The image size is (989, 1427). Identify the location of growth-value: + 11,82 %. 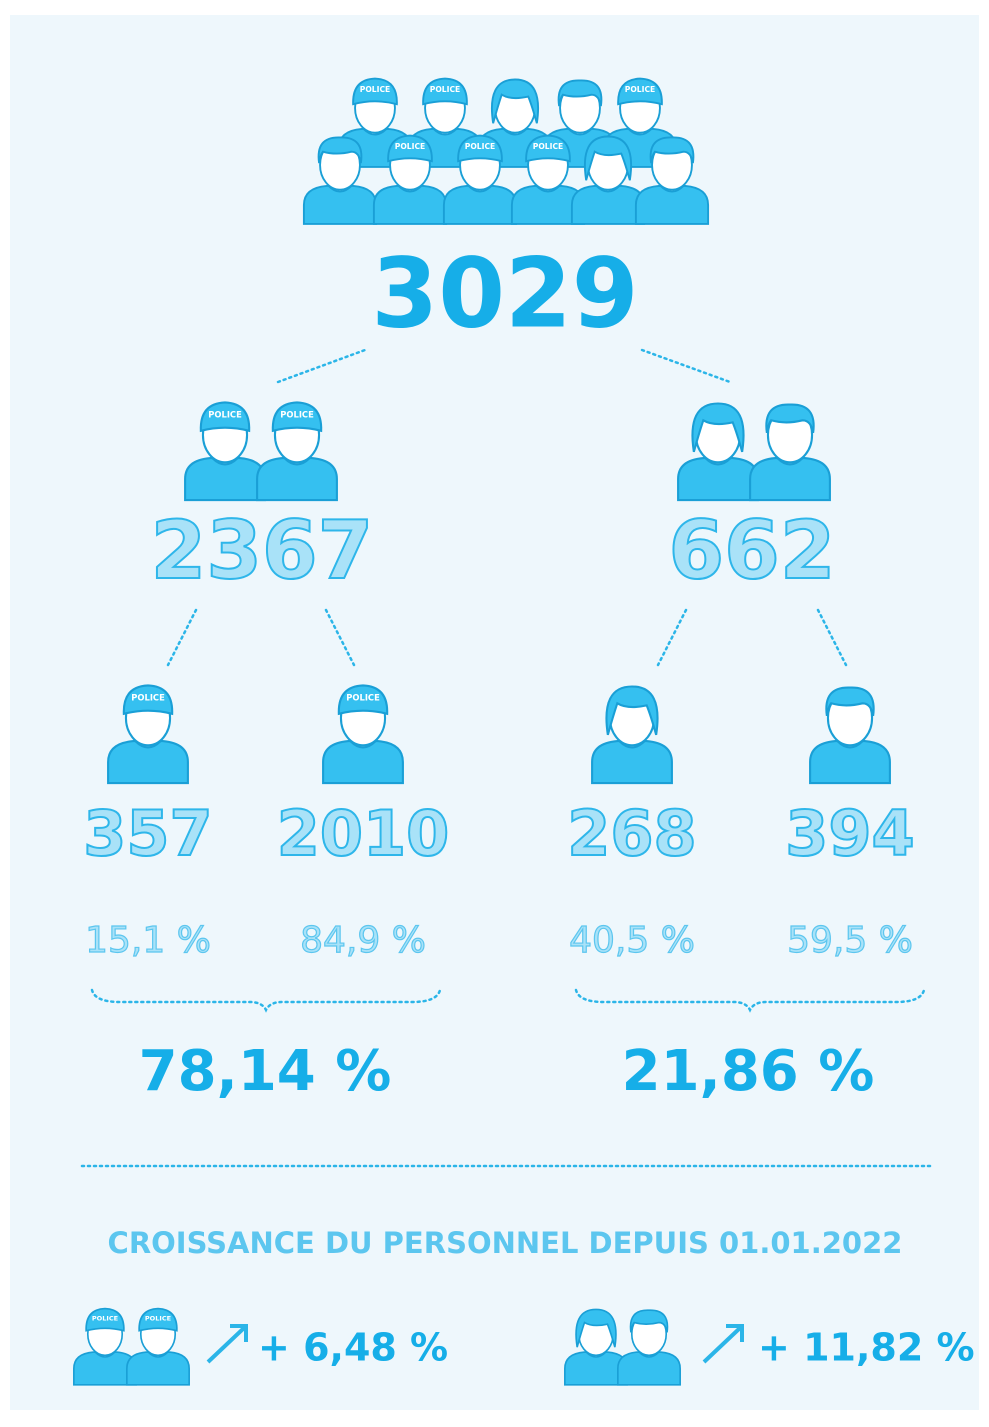
(866, 1348).